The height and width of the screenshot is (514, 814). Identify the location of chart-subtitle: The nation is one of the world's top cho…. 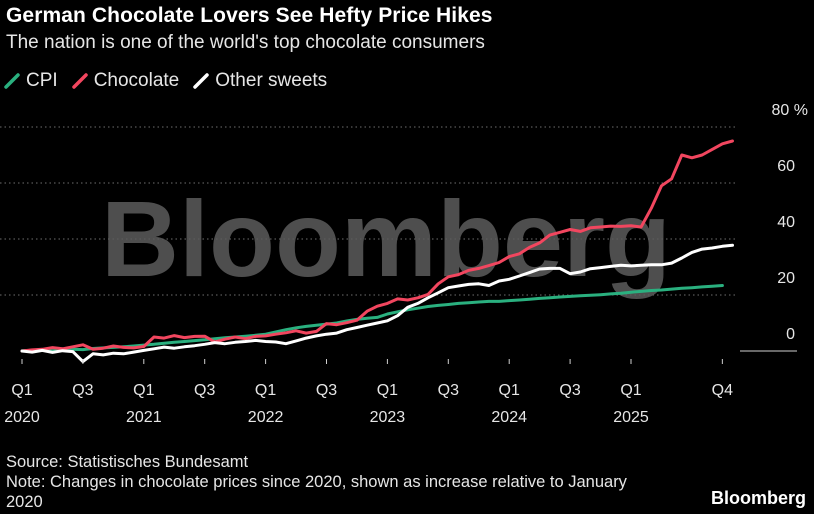
(245, 42).